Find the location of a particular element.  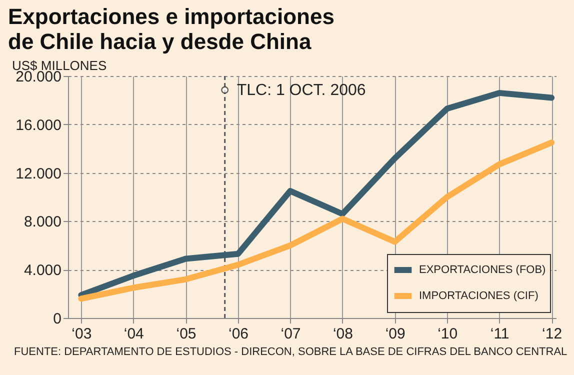

chart-title: Exportaciones e importaciones de Chile hacia y desde China is located at coordinates (172, 29).